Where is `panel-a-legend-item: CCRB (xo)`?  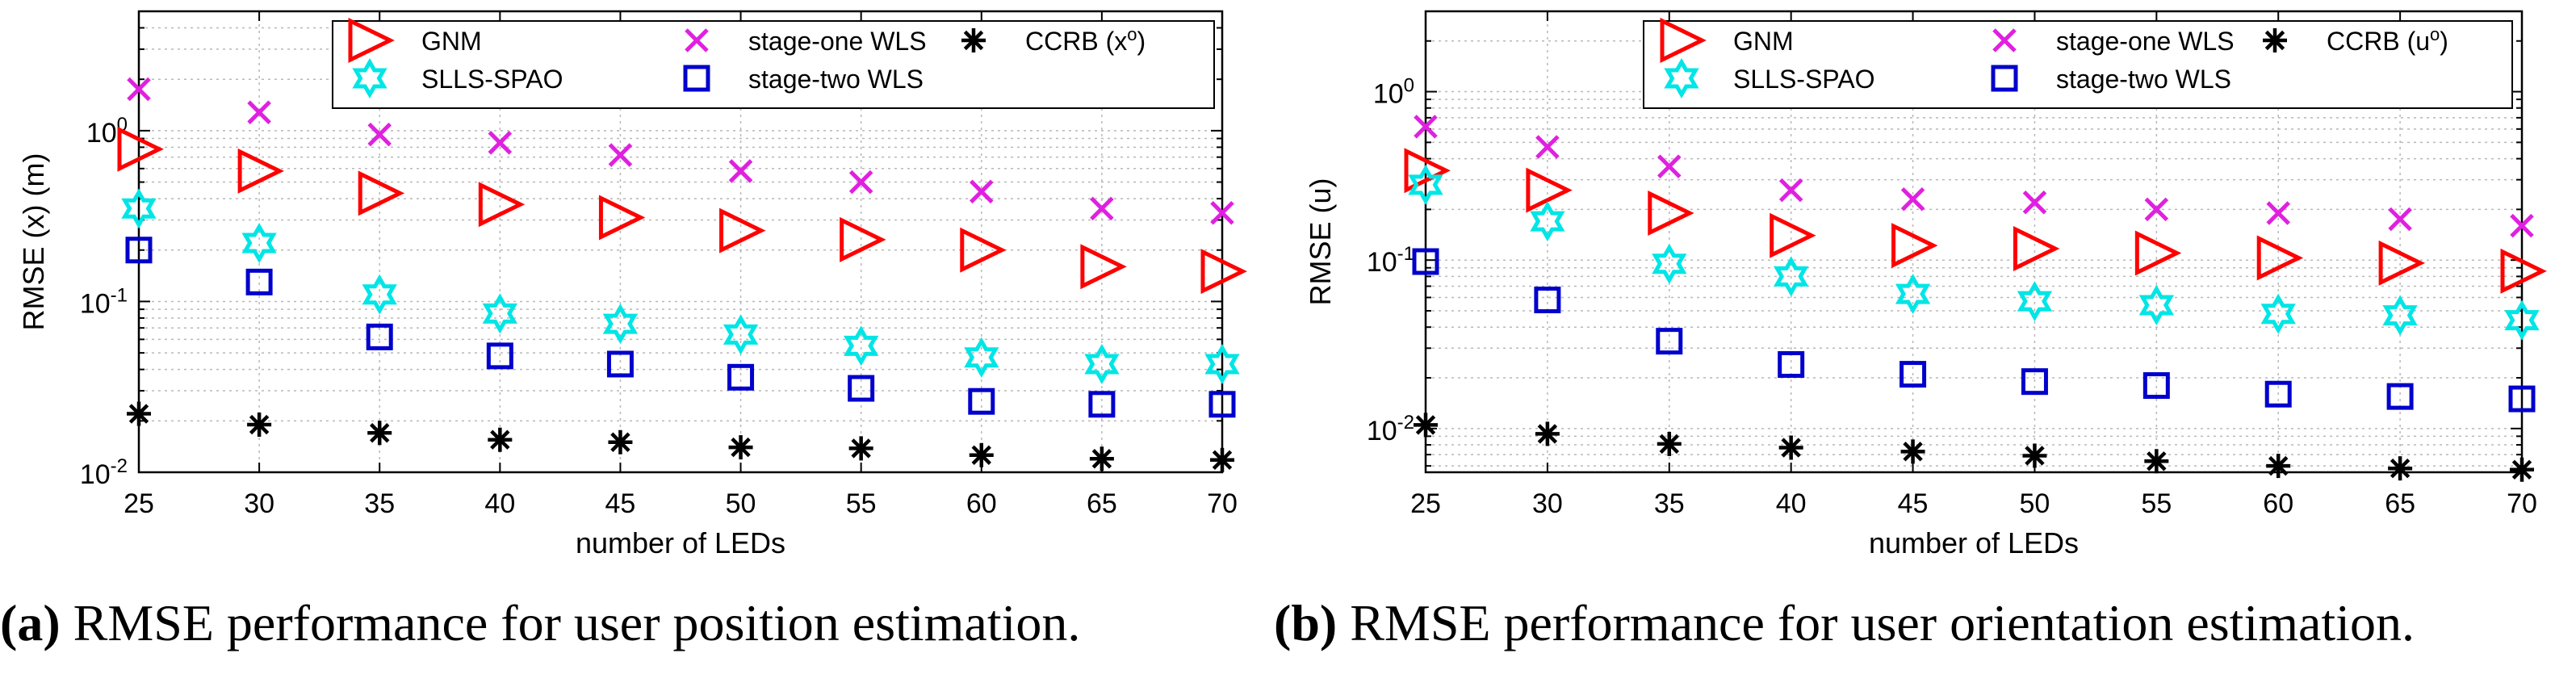
panel-a-legend-item: CCRB (xo) is located at coordinates (1053, 40).